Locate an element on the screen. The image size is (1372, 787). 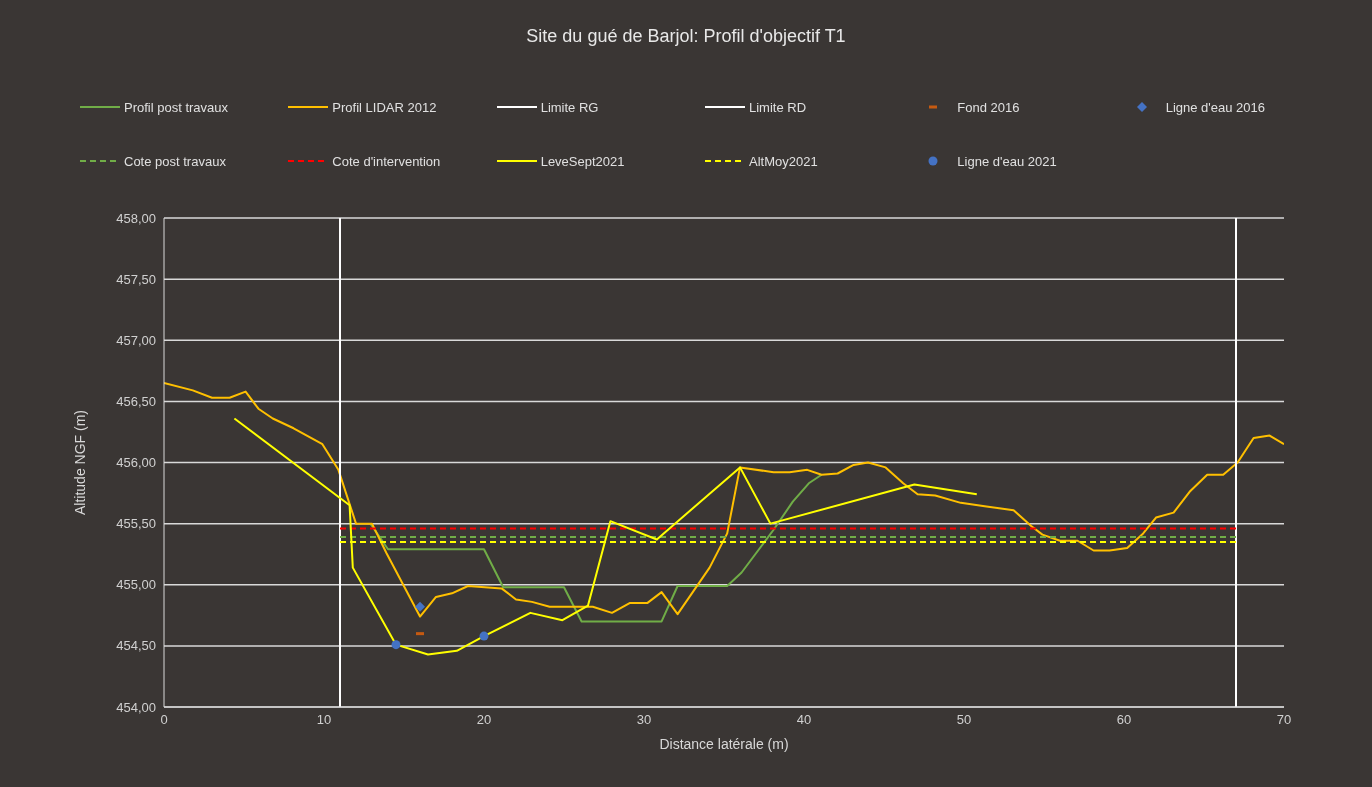
x-tick-label: 70 is located at coordinates (1284, 720).